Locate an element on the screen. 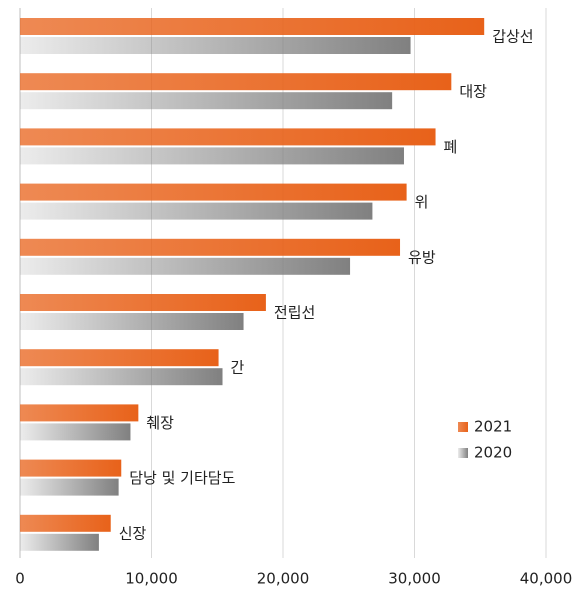 The image size is (579, 595). legend-label: 2020 is located at coordinates (493, 453).